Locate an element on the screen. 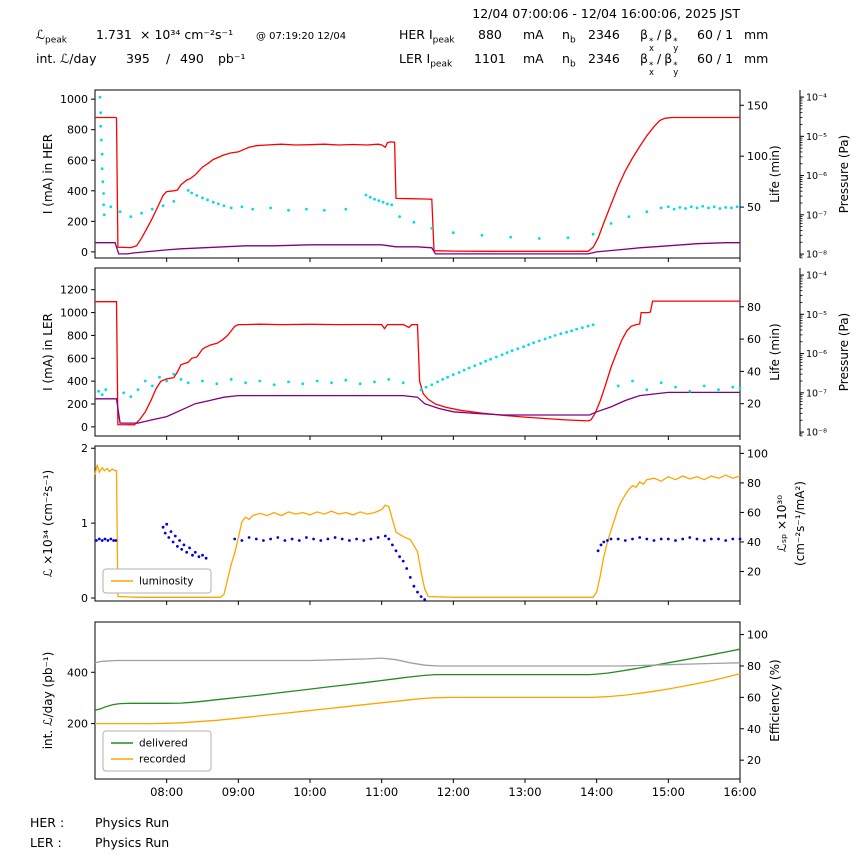  right-tick-label: 20 is located at coordinates (754, 571).